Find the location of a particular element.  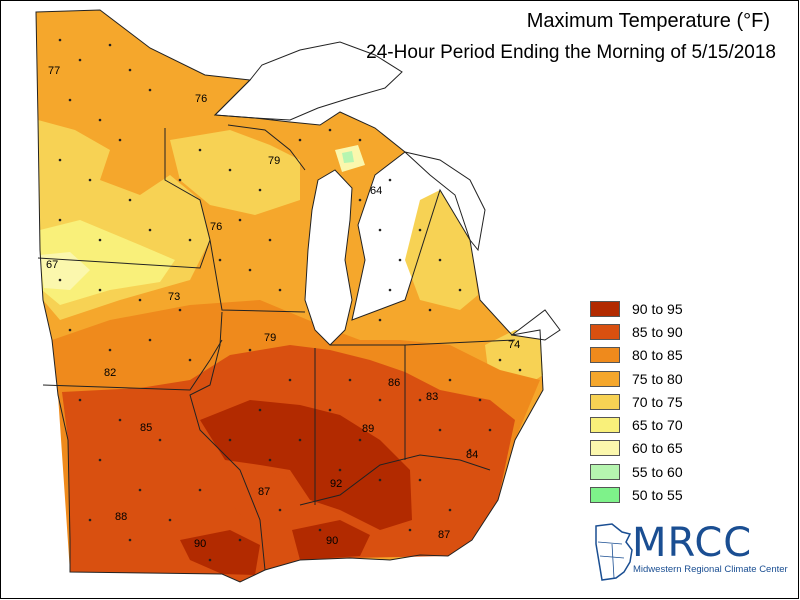

legend-label: 50 to 55 is located at coordinates (657, 495).